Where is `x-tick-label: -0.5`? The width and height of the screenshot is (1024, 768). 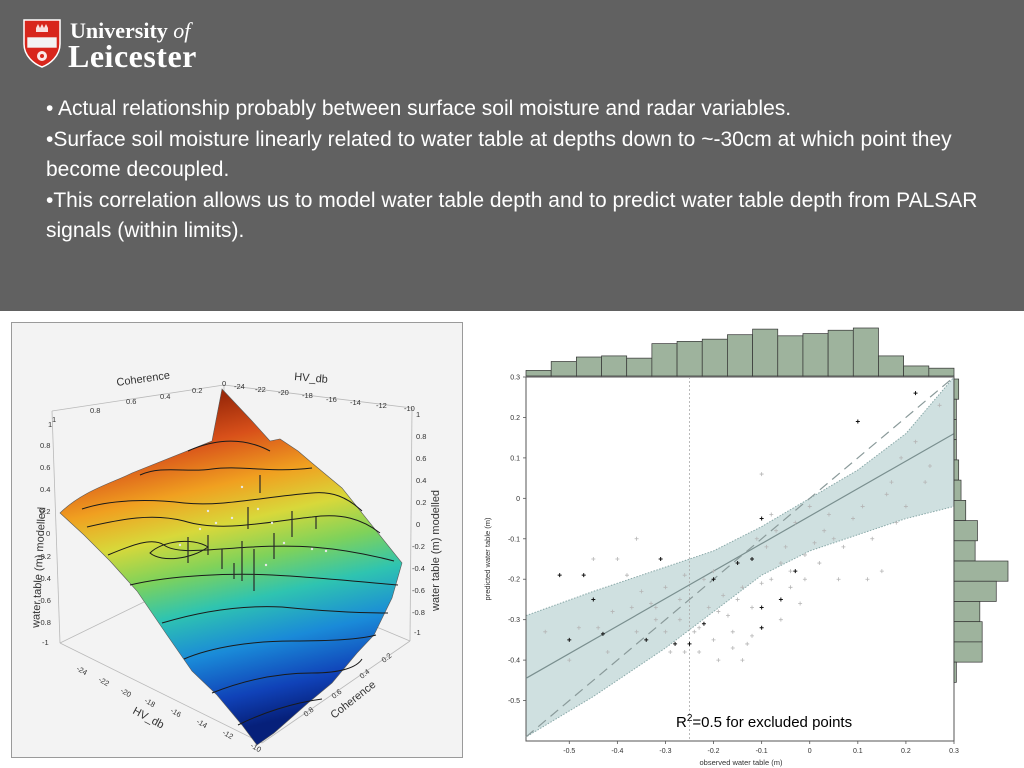
x-tick-label: -0.5 is located at coordinates (569, 751).